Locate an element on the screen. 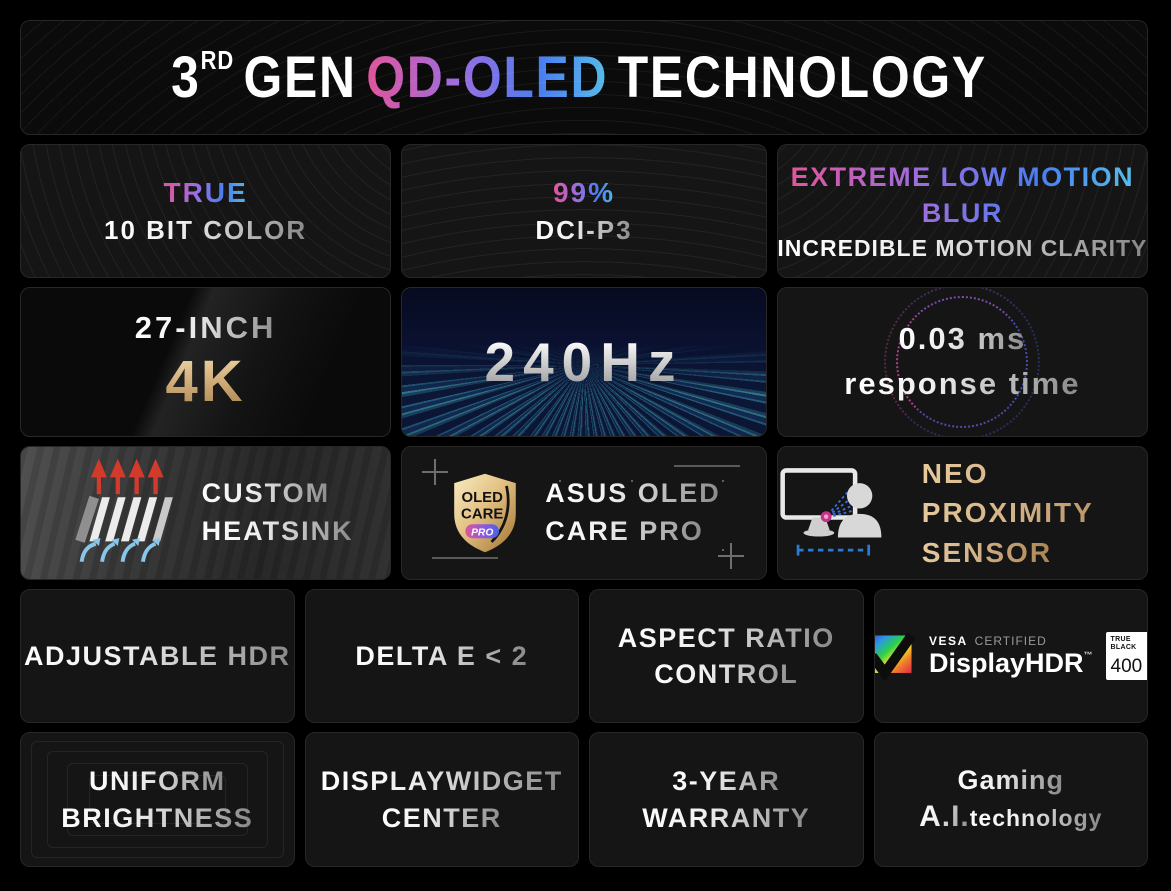 The width and height of the screenshot is (1171, 891). svg-text: PRO is located at coordinates (482, 532).